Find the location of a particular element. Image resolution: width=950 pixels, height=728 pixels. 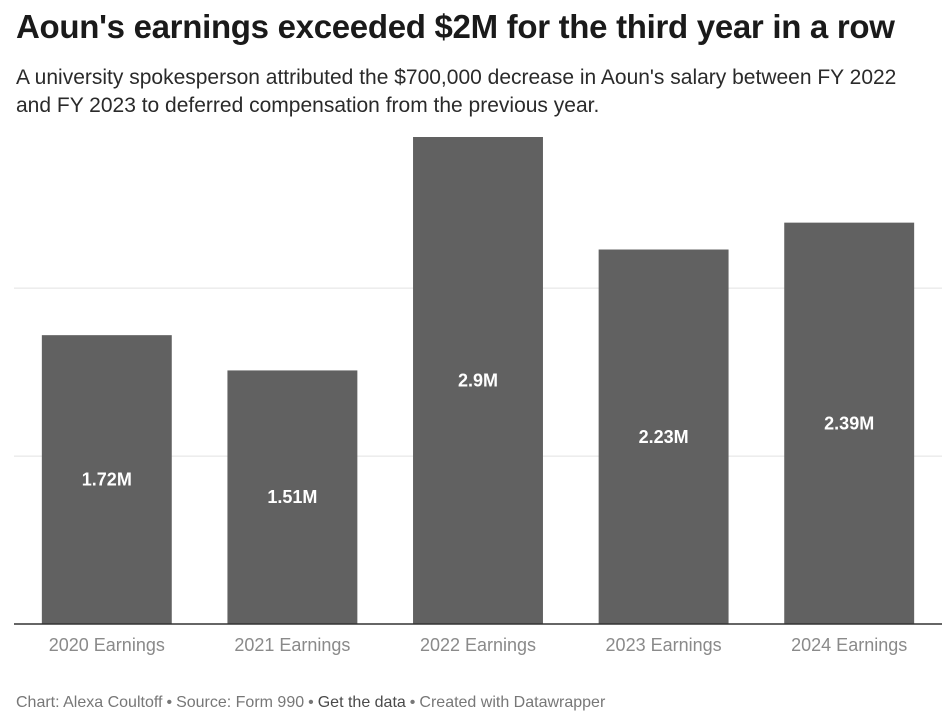

bar-value-label: 1.51M is located at coordinates (292, 497).